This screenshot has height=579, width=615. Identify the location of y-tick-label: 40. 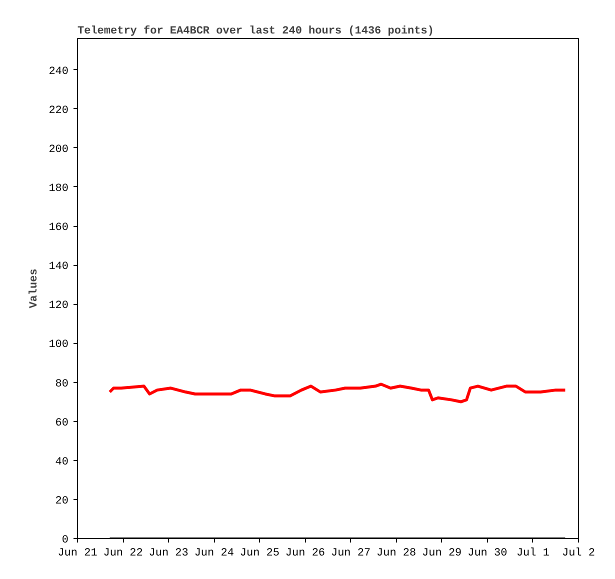
(61, 462).